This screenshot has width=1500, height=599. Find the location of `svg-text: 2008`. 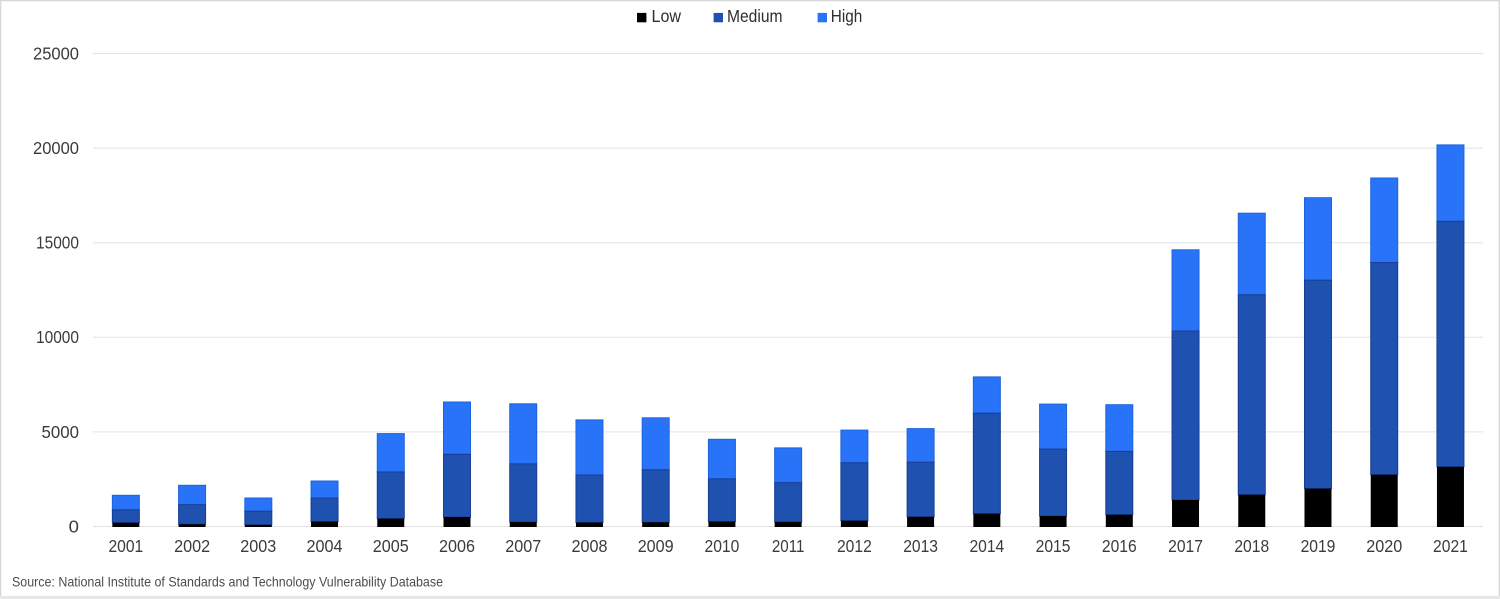

svg-text: 2008 is located at coordinates (589, 546).